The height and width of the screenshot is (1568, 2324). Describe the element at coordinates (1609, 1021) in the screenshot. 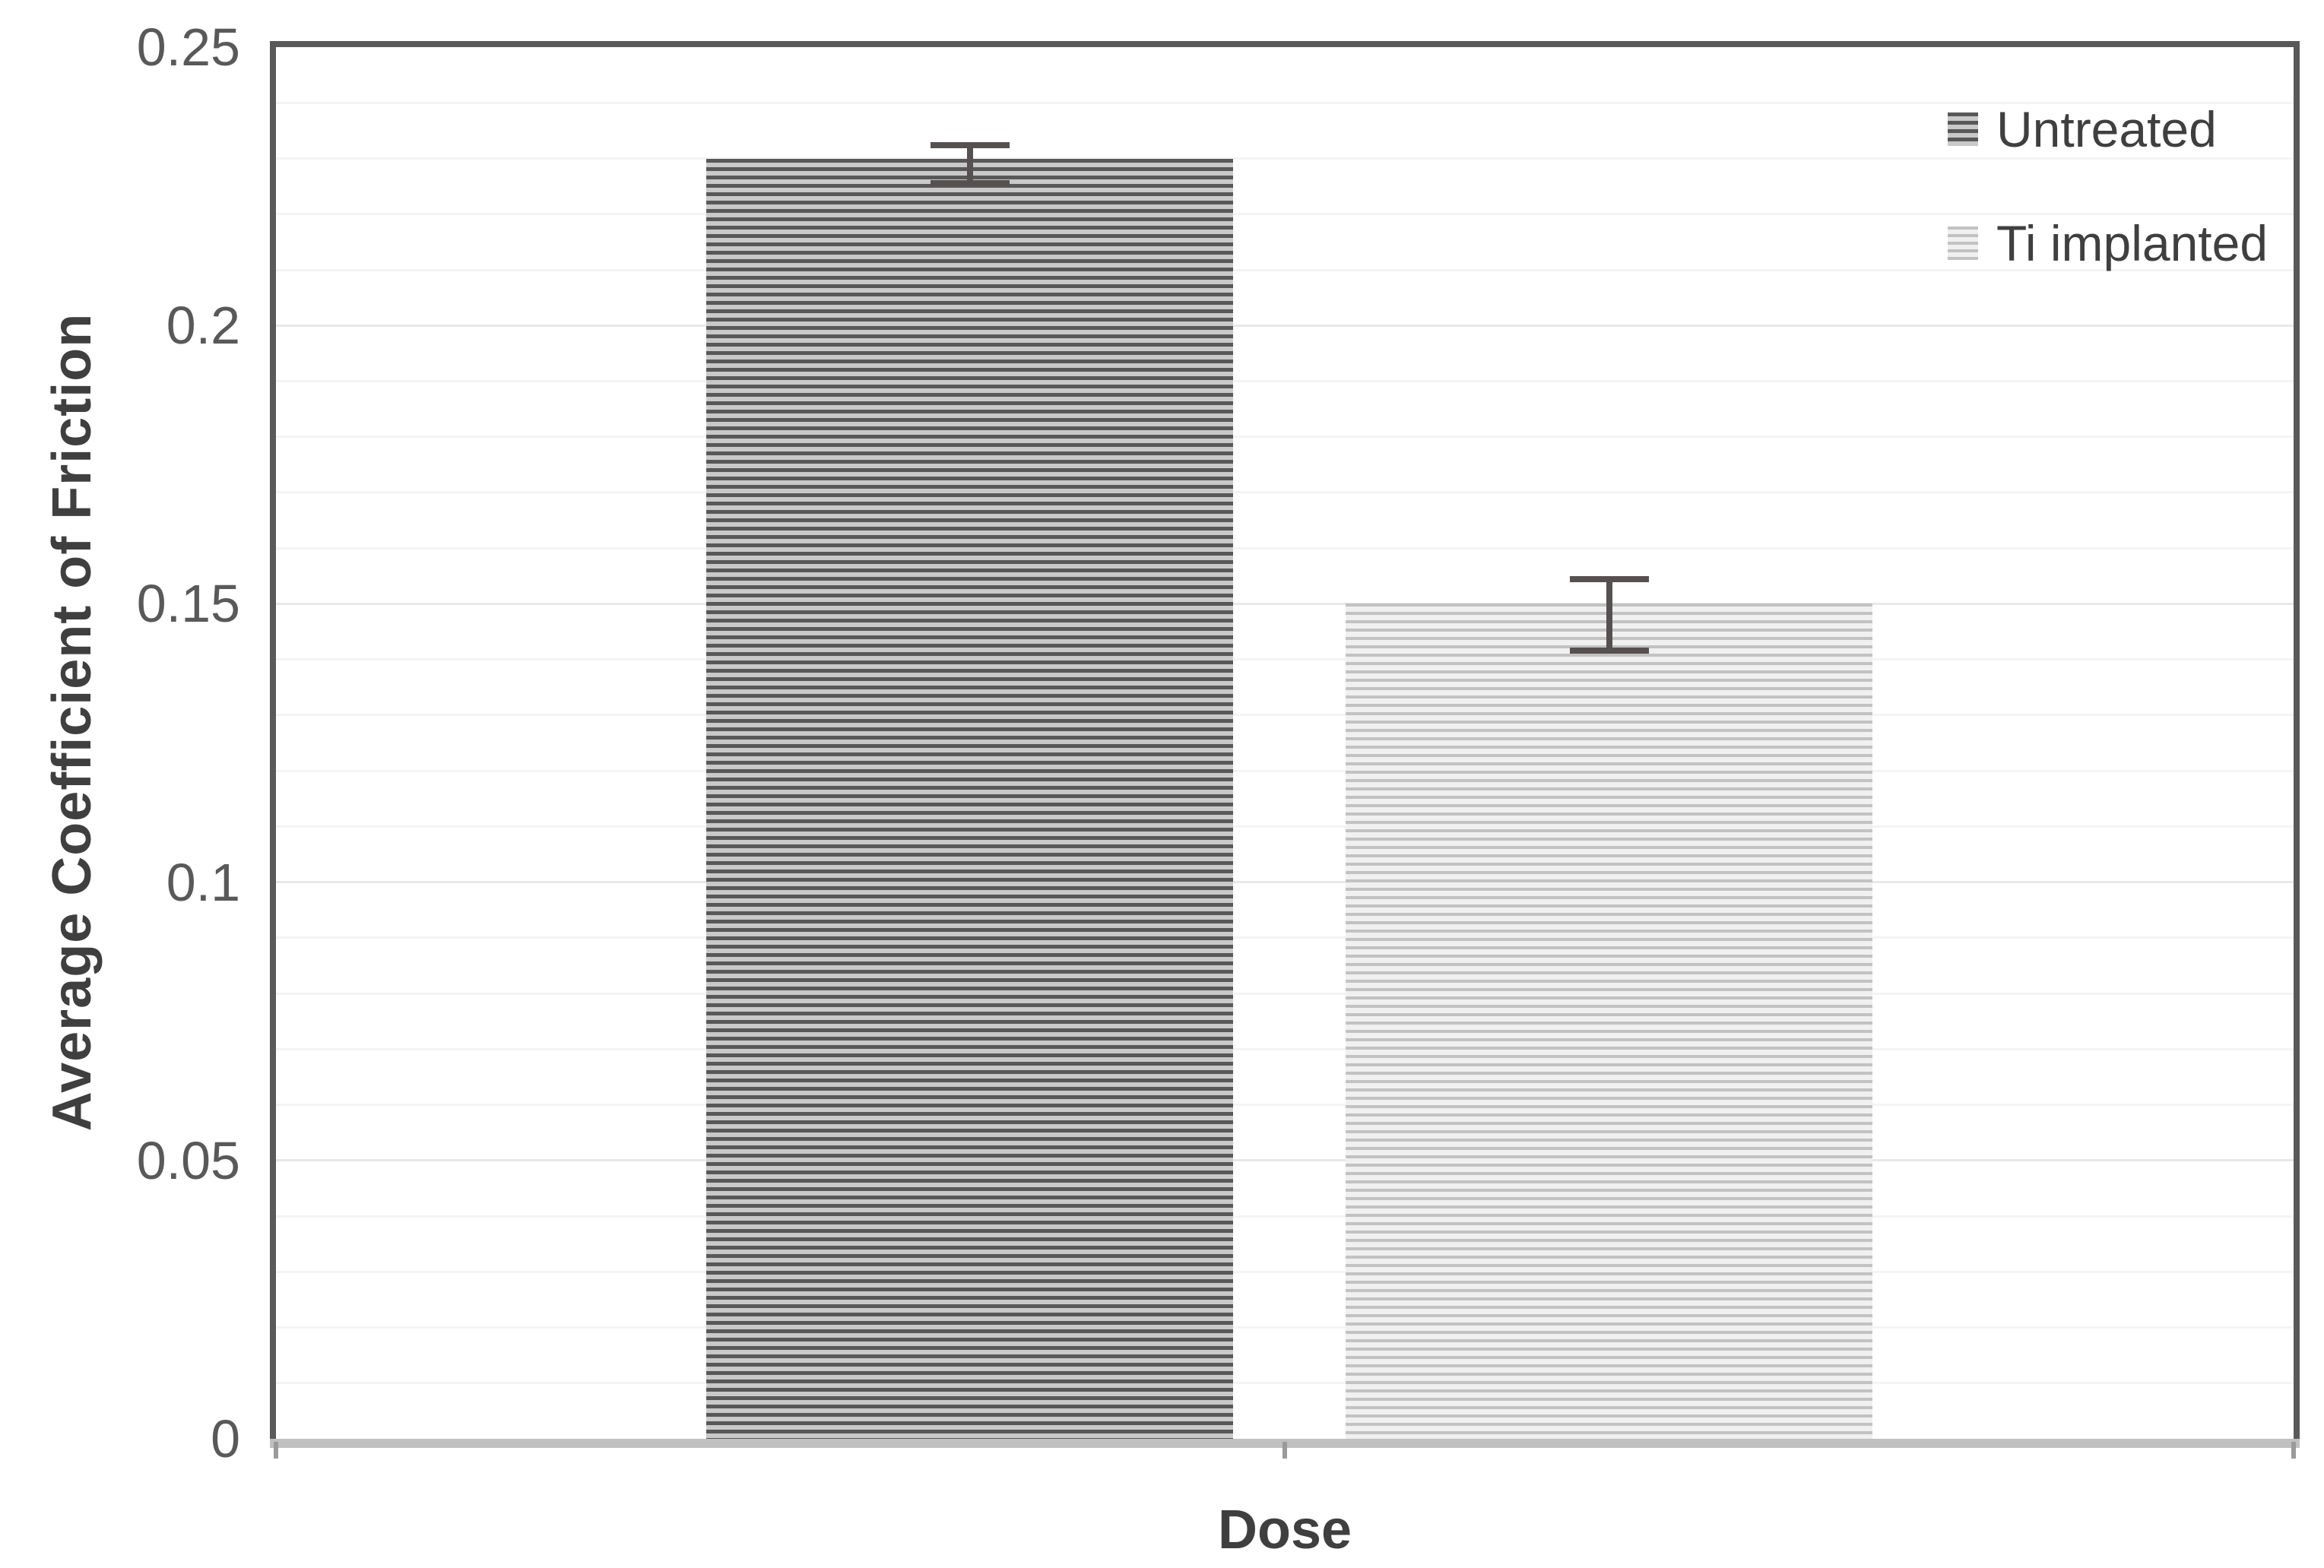

I see `bar-ti-implanted` at that location.